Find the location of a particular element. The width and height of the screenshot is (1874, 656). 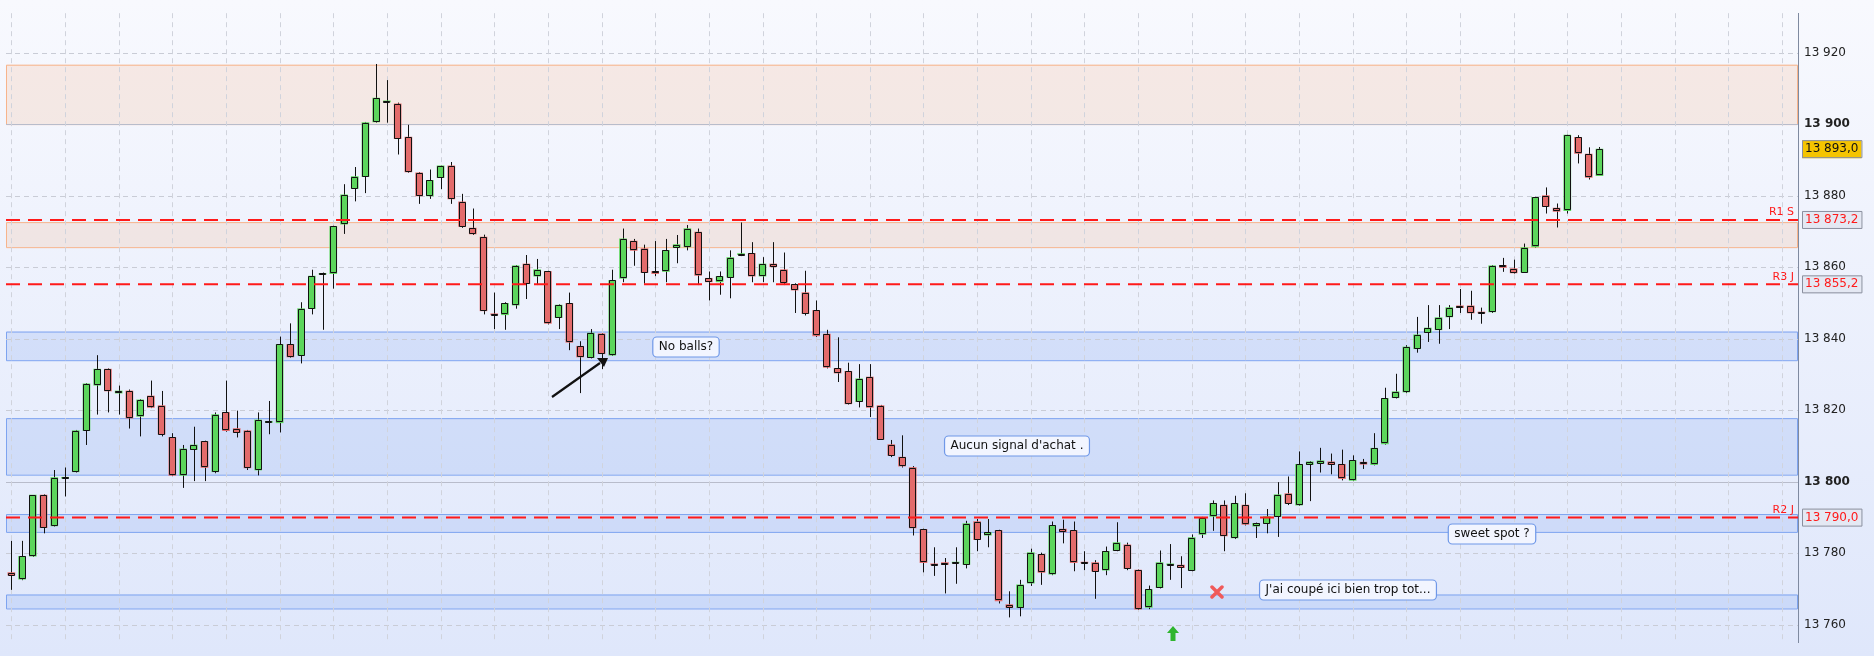

ref-line-label: R3 J is located at coordinates (1783, 276).